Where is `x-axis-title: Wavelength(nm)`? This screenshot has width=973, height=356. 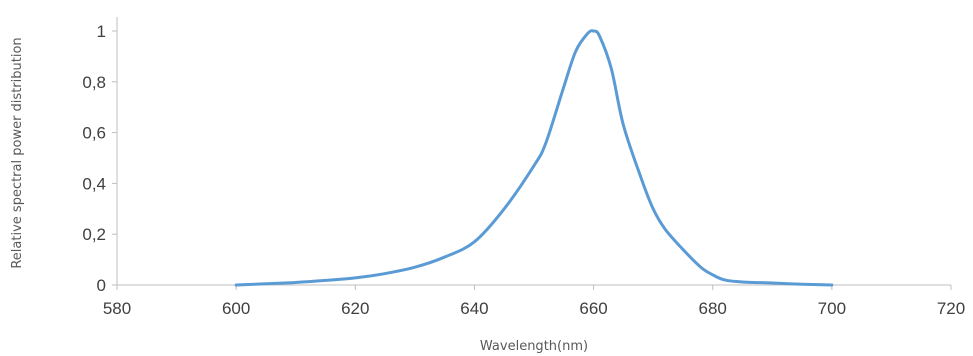 x-axis-title: Wavelength(nm) is located at coordinates (534, 346).